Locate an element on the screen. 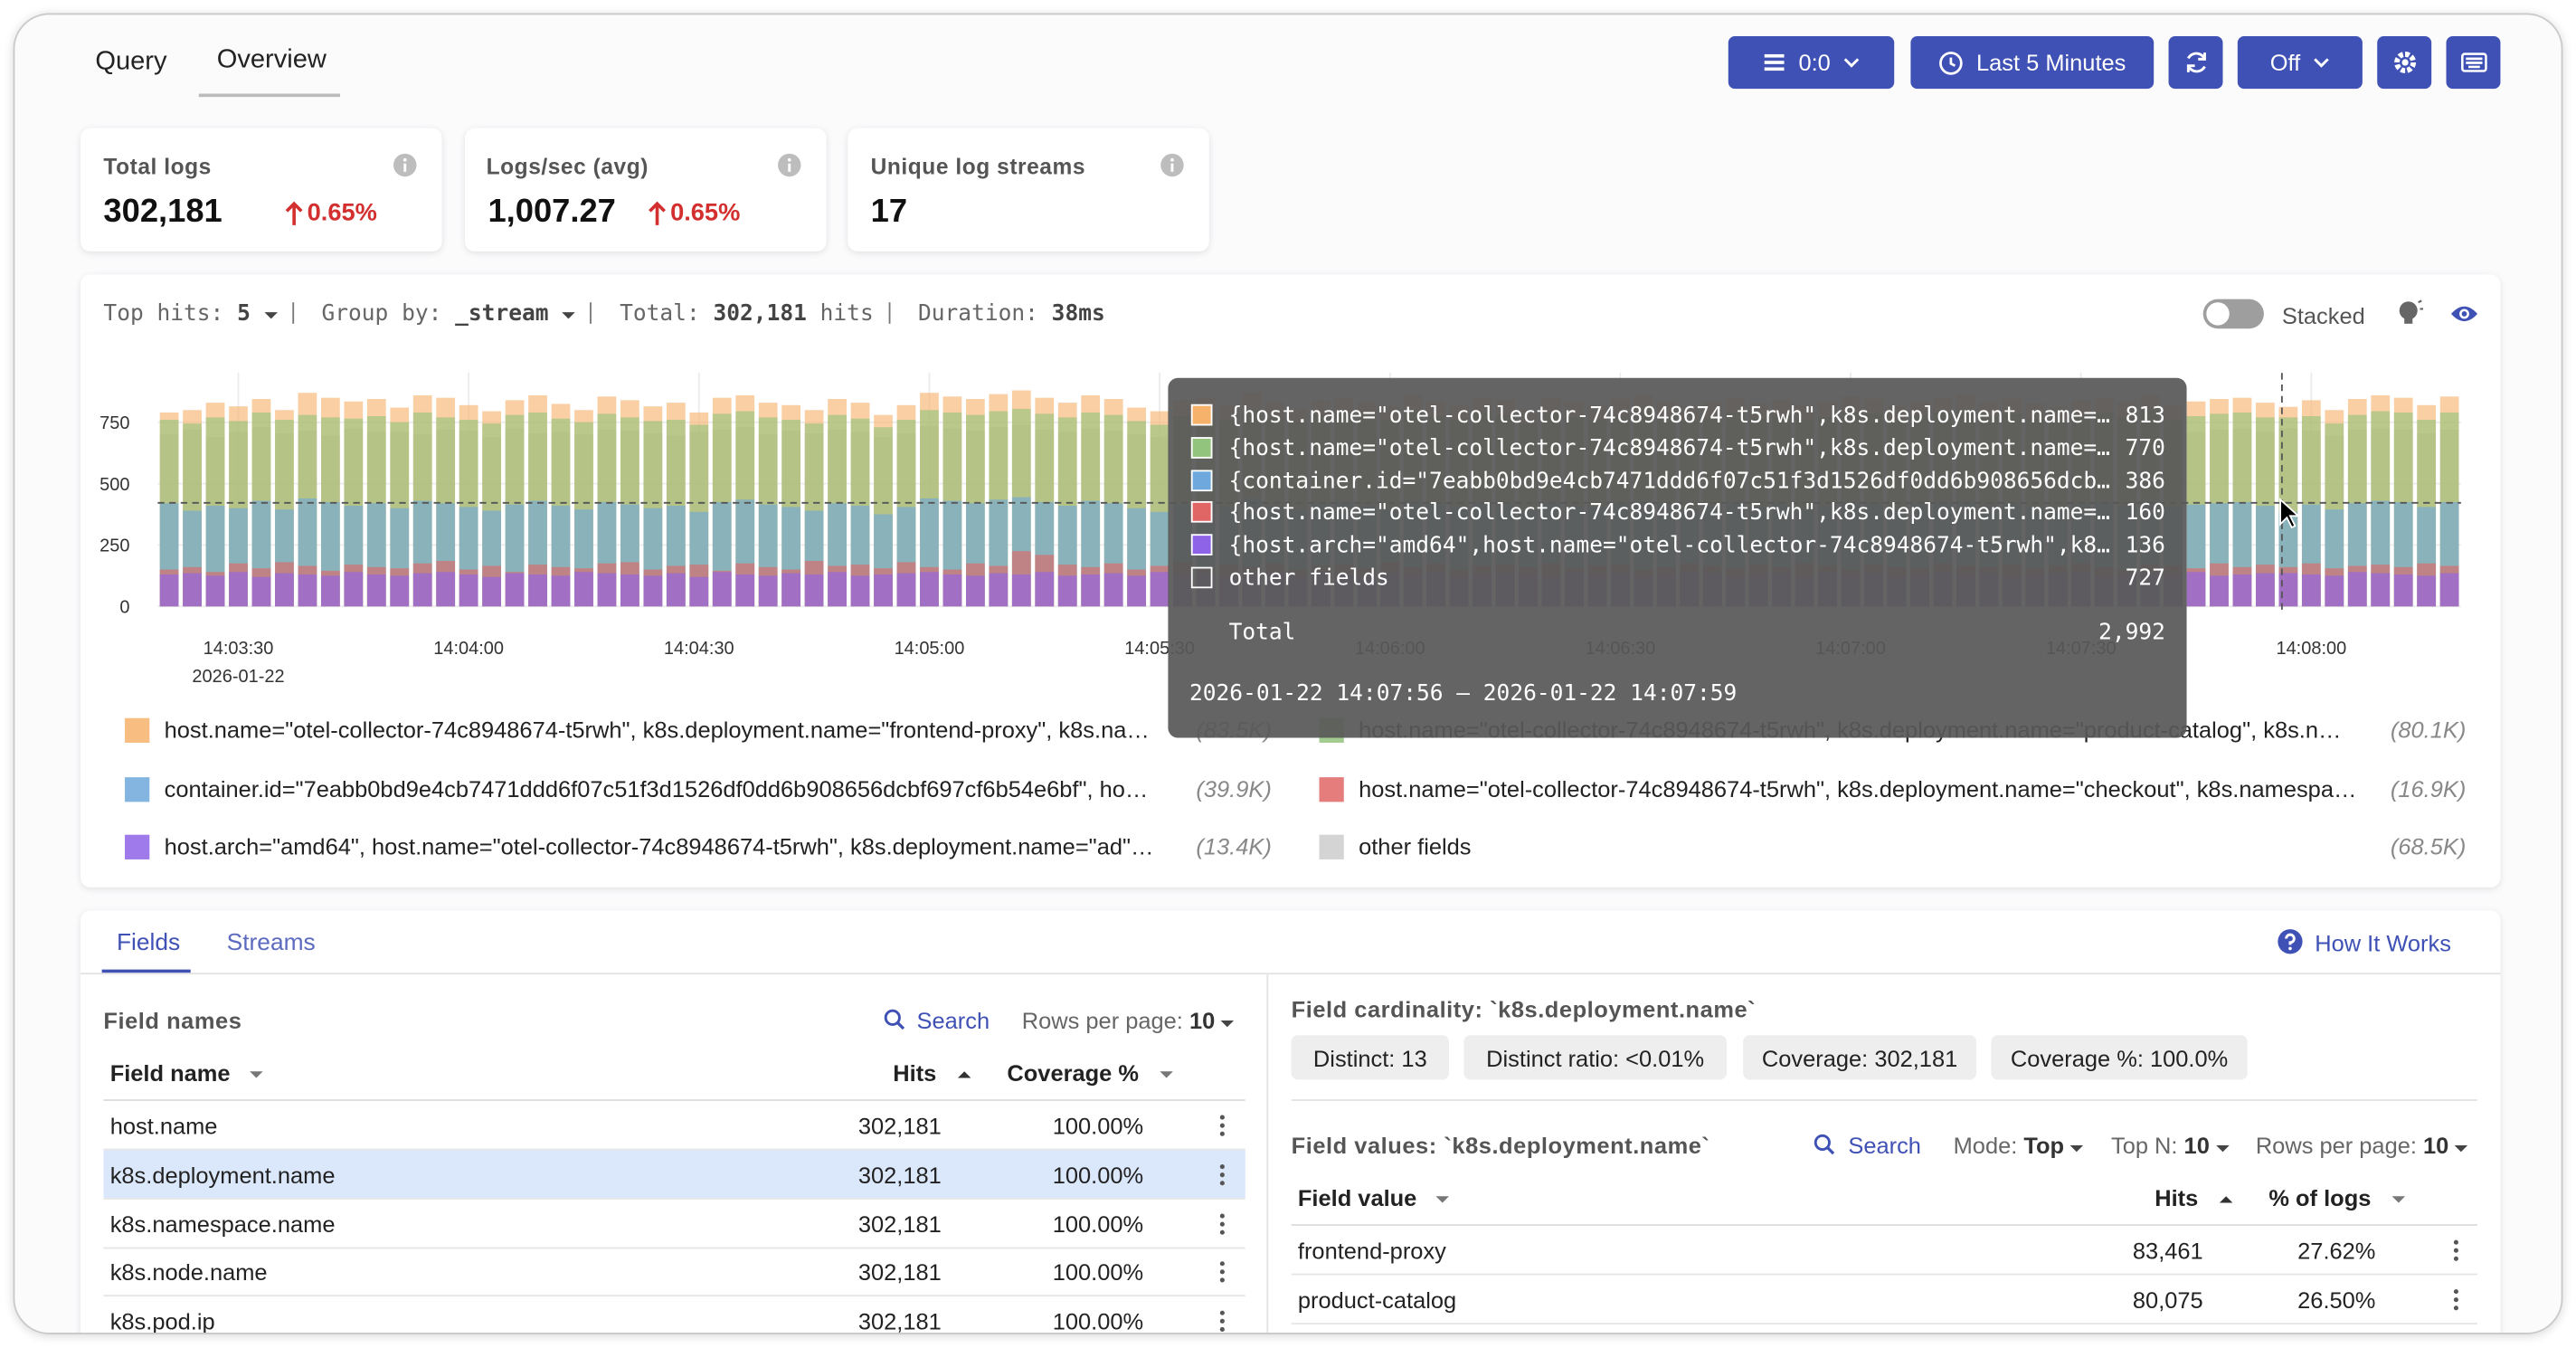  y-tick-label: 250 is located at coordinates (114, 546).